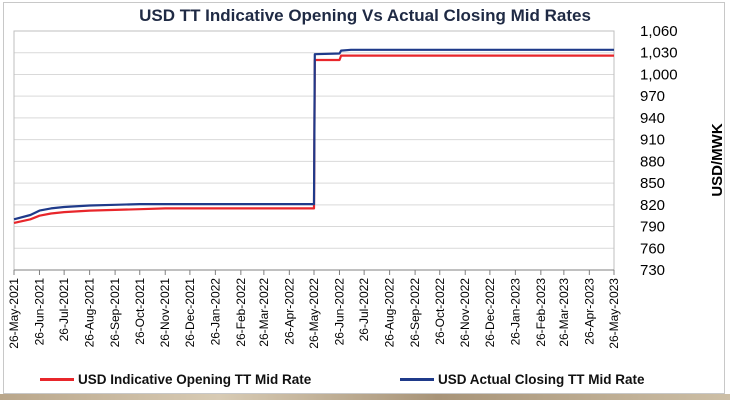 The image size is (730, 400). I want to click on background-strip, so click(365, 397).